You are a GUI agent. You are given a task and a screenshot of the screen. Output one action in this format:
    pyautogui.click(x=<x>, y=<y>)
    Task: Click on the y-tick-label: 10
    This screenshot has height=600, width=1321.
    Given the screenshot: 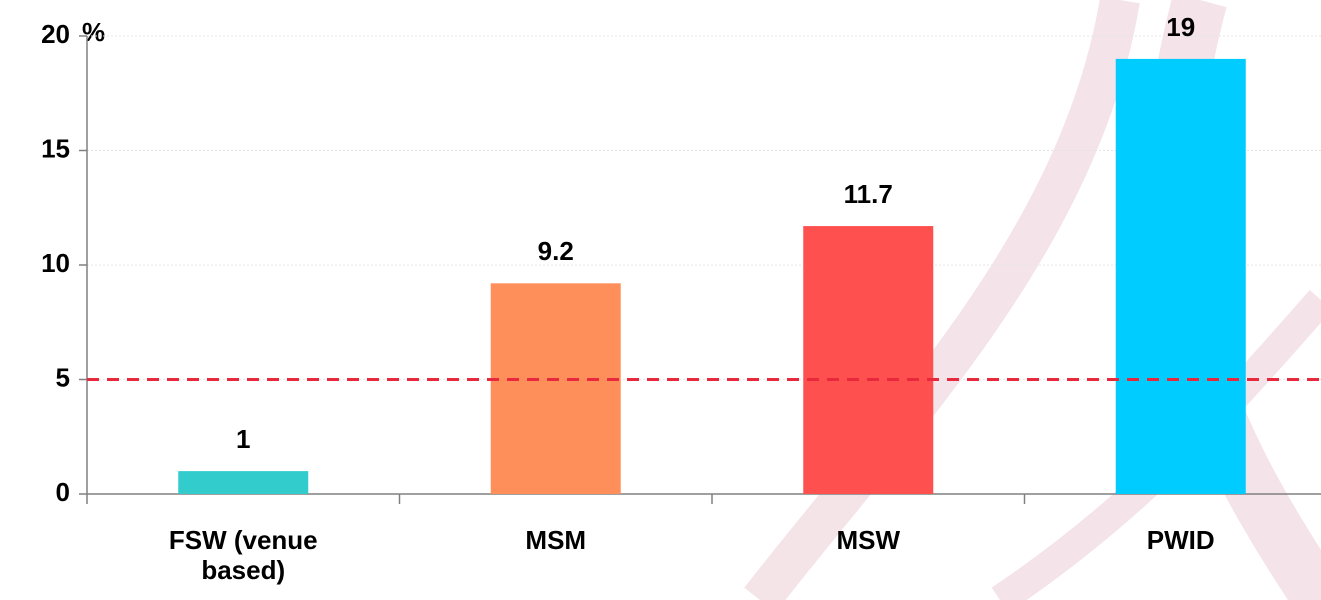 What is the action you would take?
    pyautogui.click(x=55, y=263)
    